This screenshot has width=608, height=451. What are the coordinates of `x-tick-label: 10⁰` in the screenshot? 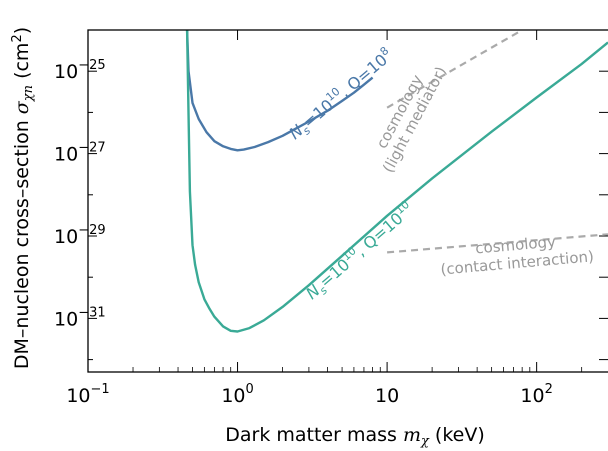 It's located at (237, 394).